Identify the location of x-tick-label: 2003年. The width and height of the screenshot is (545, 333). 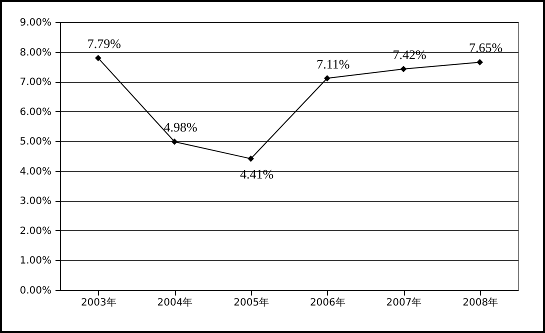
(98, 302).